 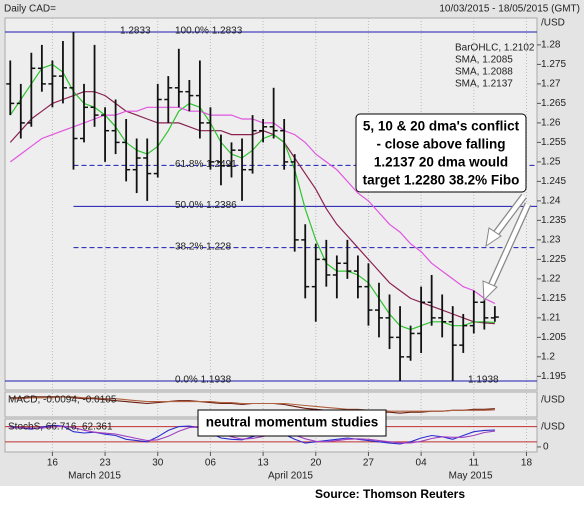 I want to click on indicator-label: MACD, -0.0094, -0.0105, so click(x=62, y=400).